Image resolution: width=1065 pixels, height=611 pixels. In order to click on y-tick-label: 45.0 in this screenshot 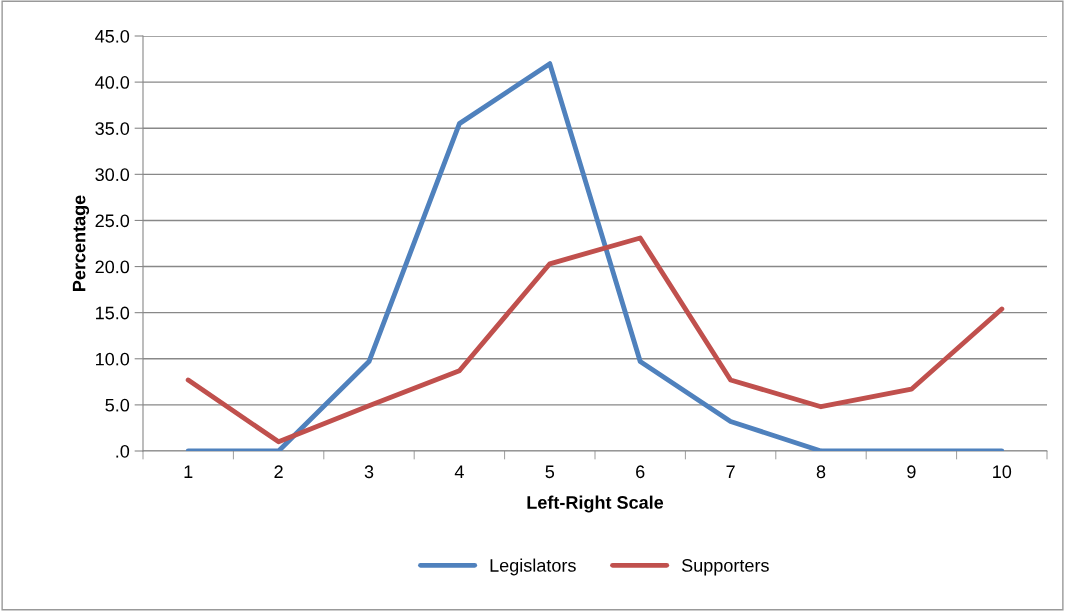, I will do `click(112, 36)`.